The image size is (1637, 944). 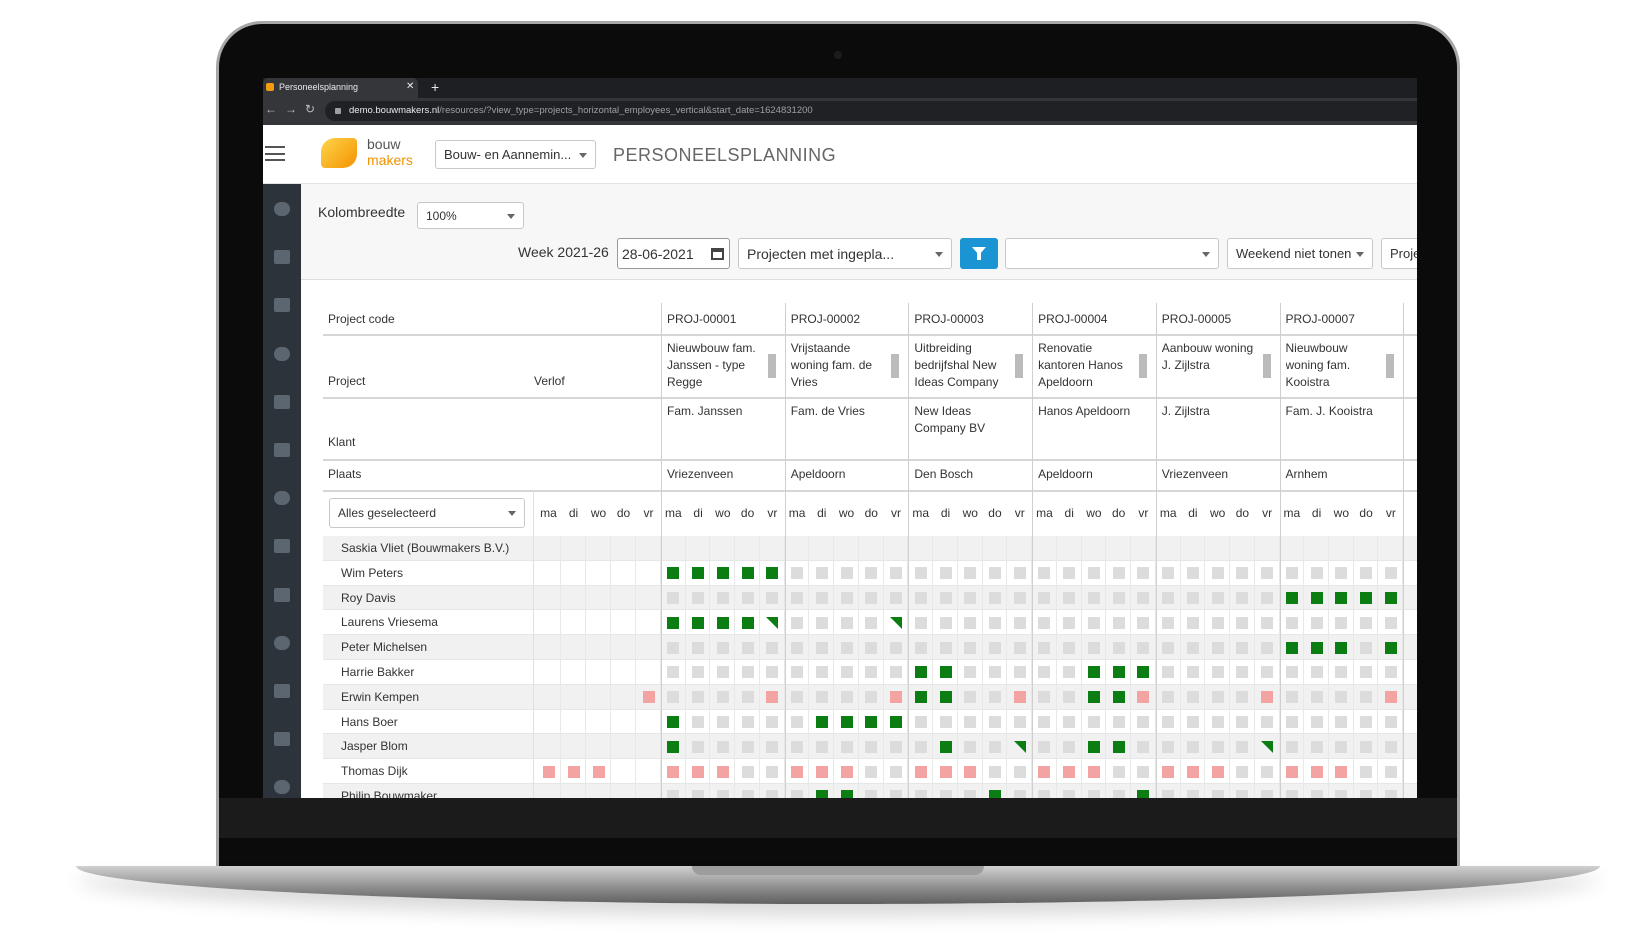 I want to click on menu-button, so click(x=275, y=153).